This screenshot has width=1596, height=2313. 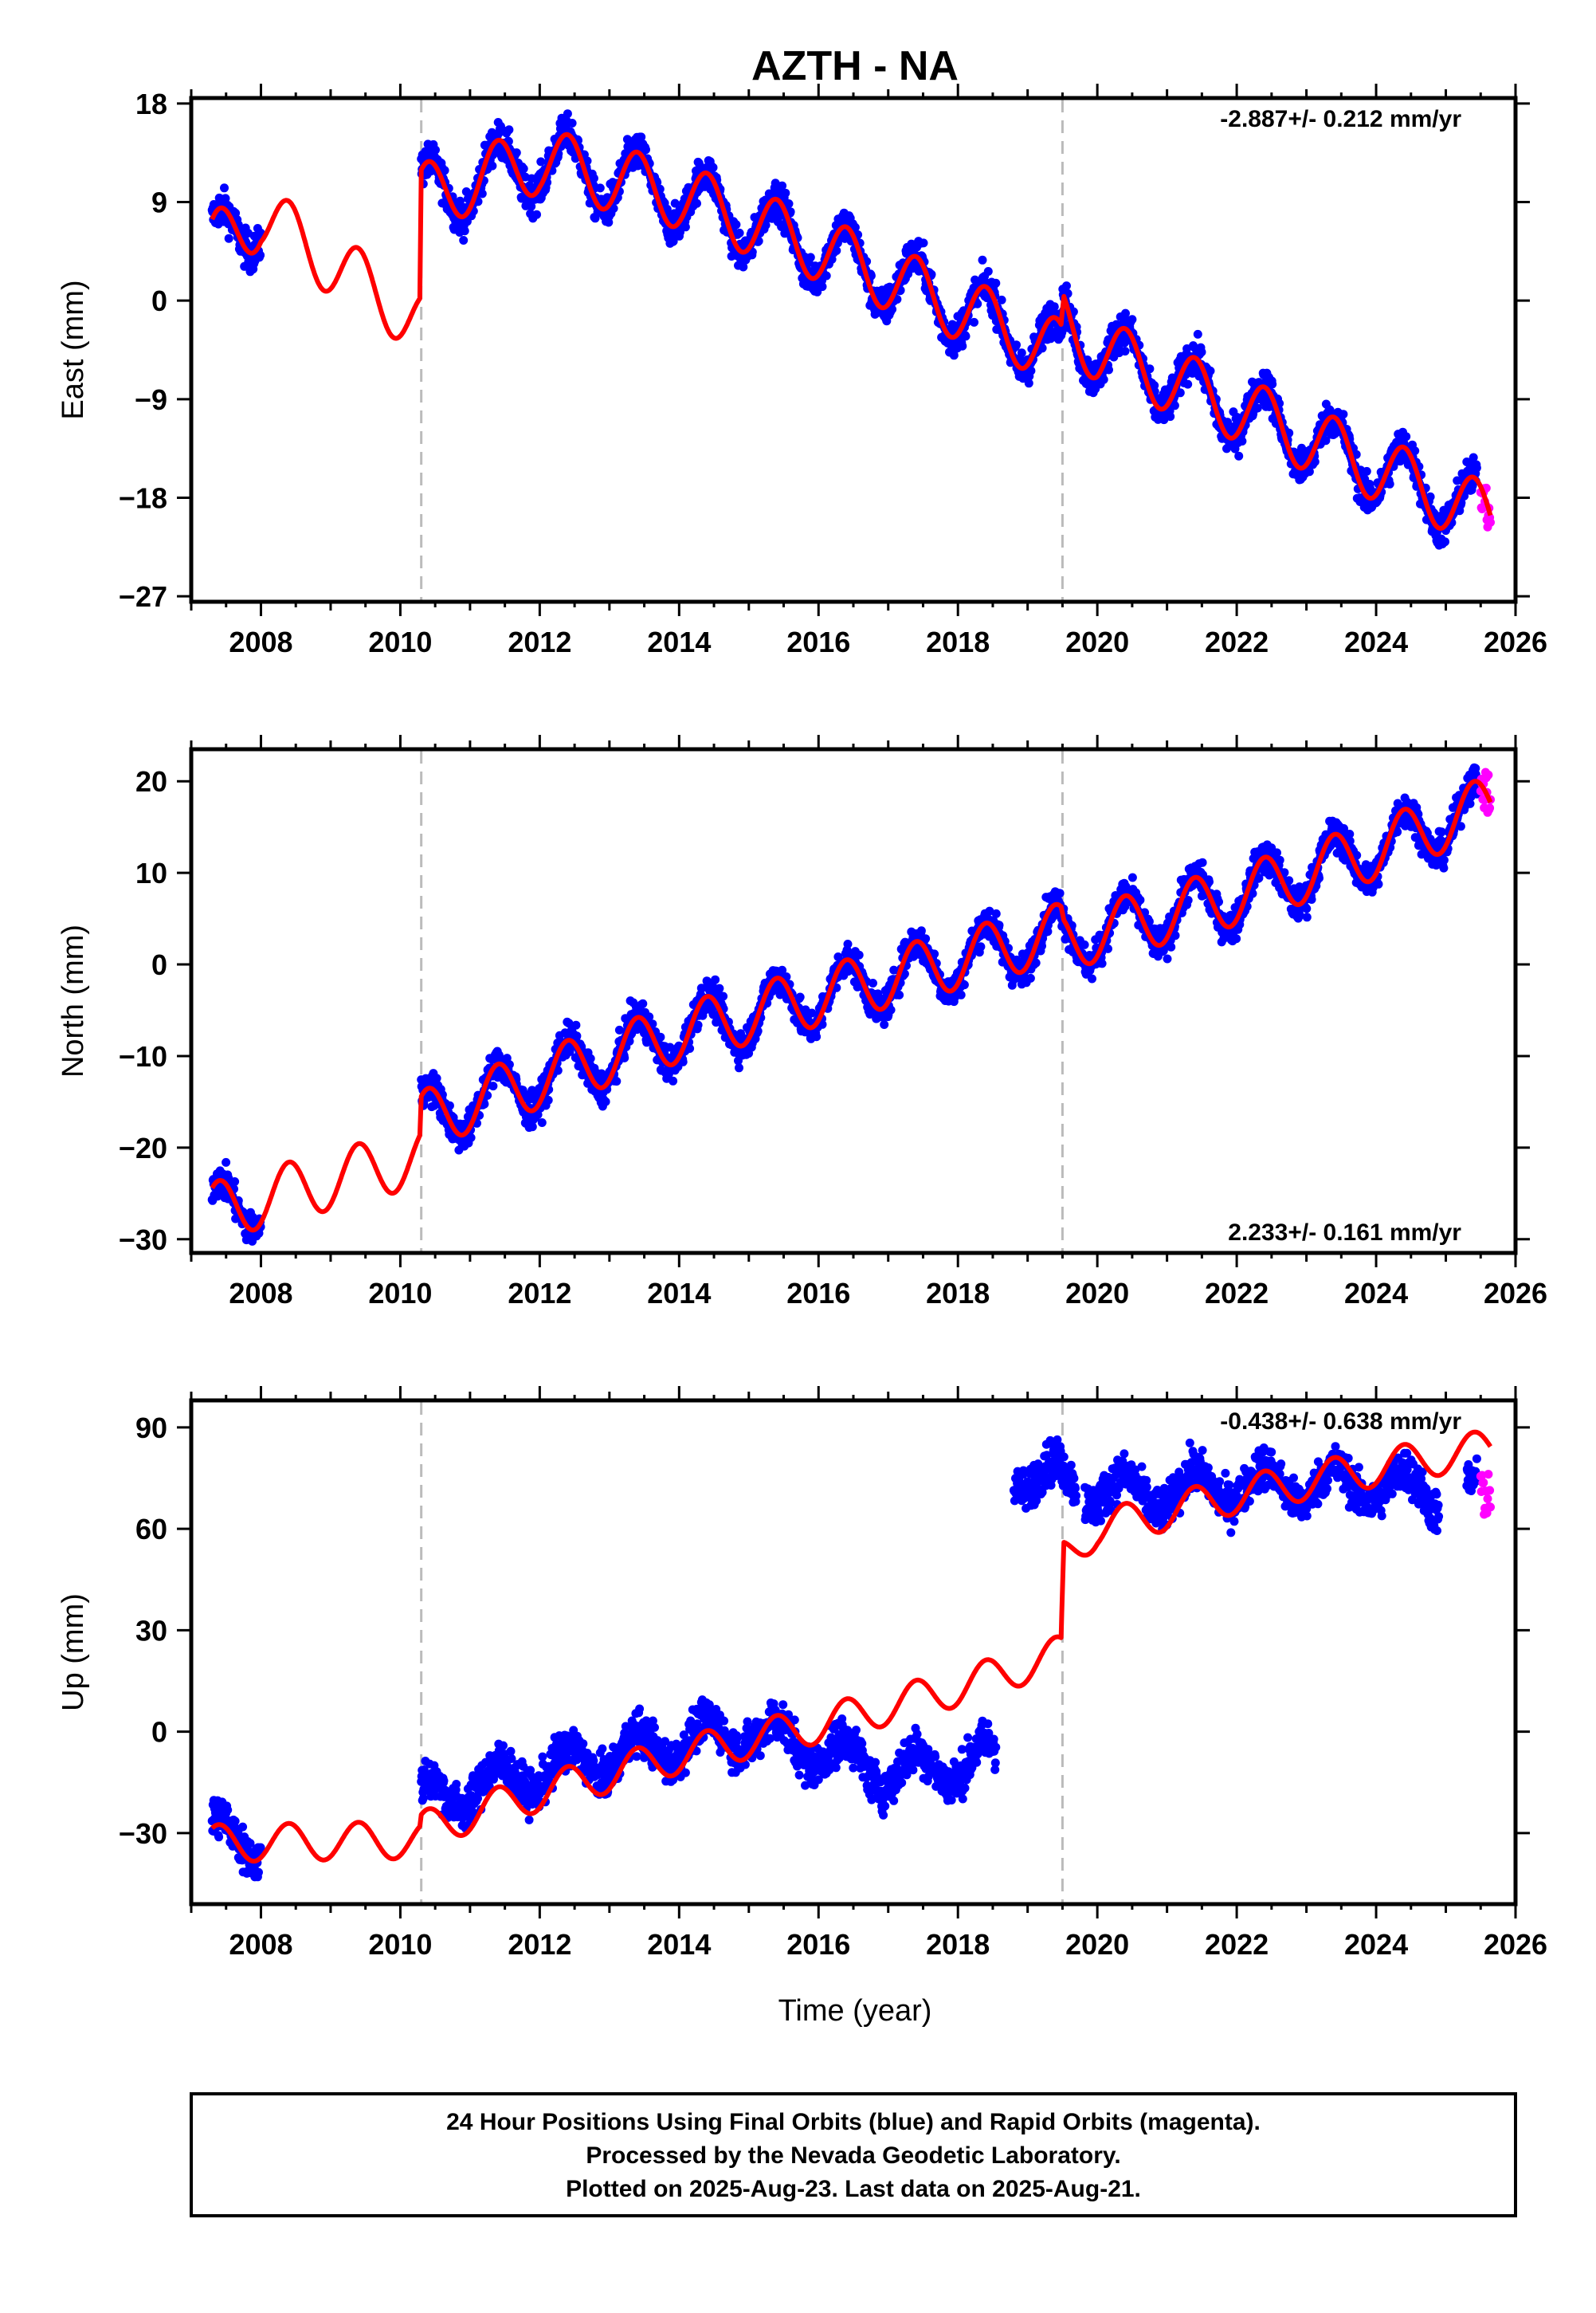 I want to click on y-tick-label: 9, so click(x=159, y=203).